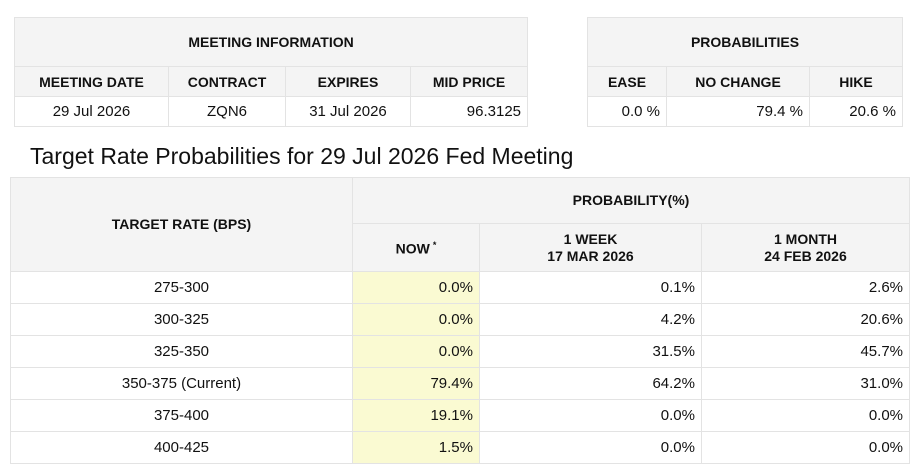  What do you see at coordinates (631, 200) in the screenshot?
I see `probability-header: PROBABILITY(%)` at bounding box center [631, 200].